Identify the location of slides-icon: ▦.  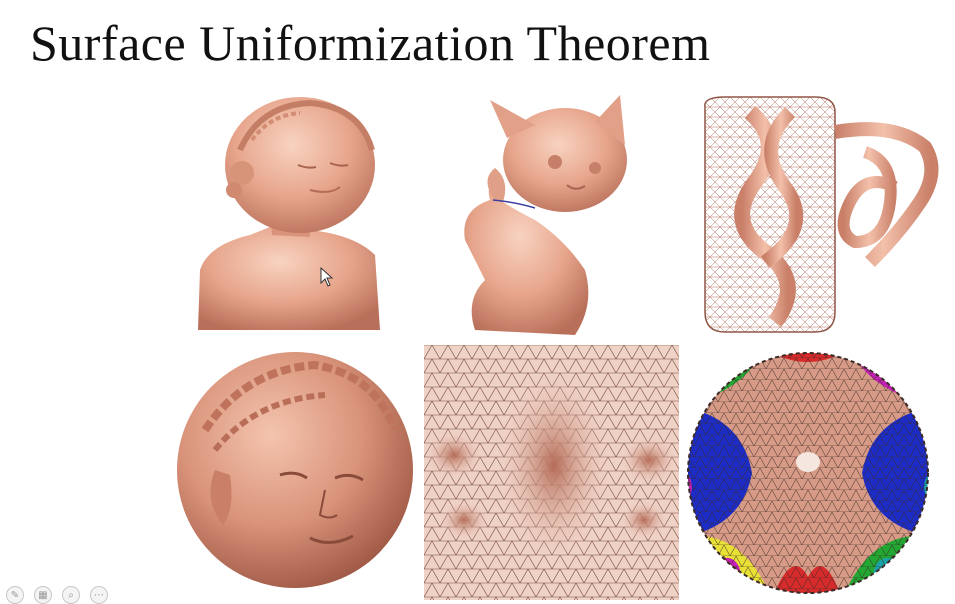
(42, 595).